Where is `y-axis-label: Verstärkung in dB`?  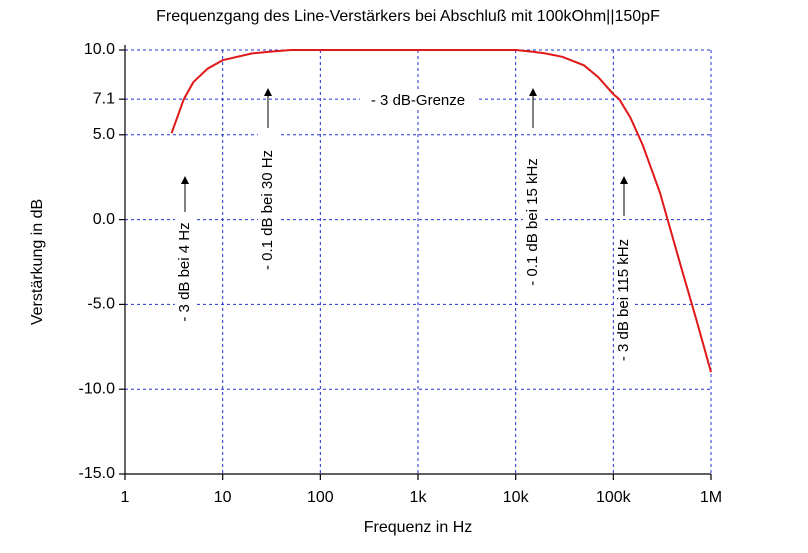
y-axis-label: Verstärkung in dB is located at coordinates (37, 262).